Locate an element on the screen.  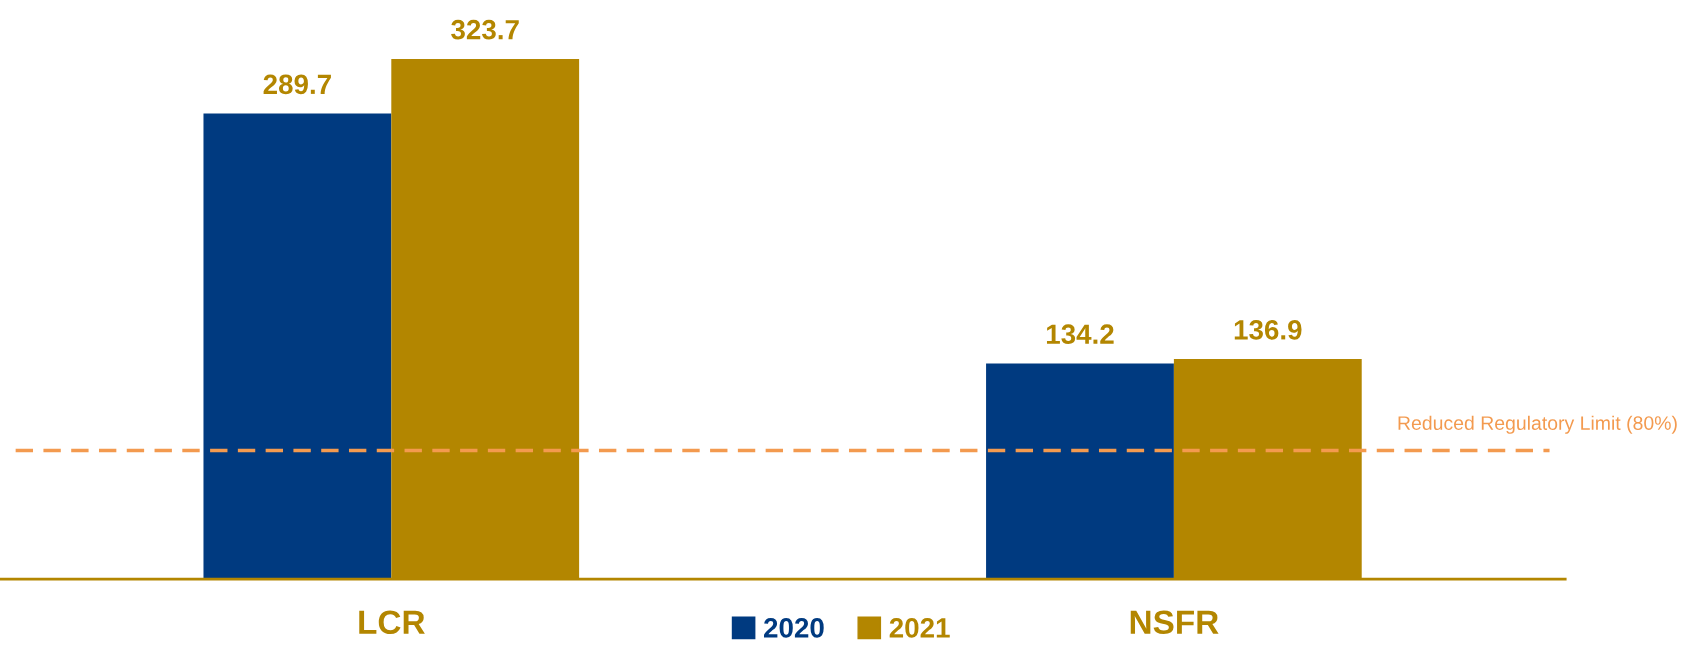
data-label: 134.2 is located at coordinates (1080, 334).